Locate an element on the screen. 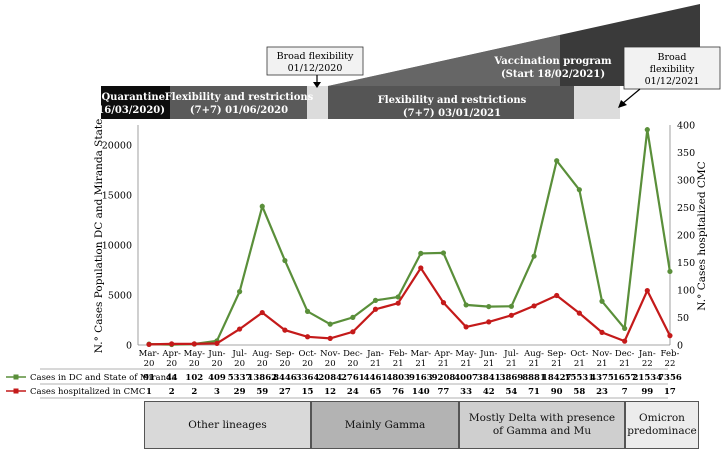 The height and width of the screenshot is (459, 725). table-cell: 42 is located at coordinates (489, 392).